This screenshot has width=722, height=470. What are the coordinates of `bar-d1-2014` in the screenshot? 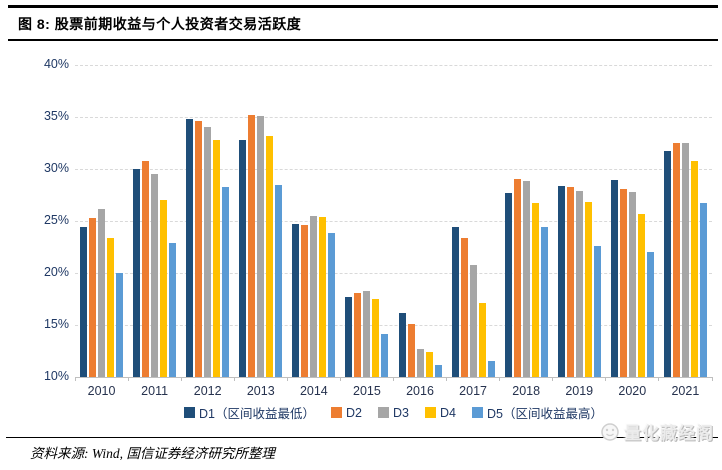 It's located at (296, 300).